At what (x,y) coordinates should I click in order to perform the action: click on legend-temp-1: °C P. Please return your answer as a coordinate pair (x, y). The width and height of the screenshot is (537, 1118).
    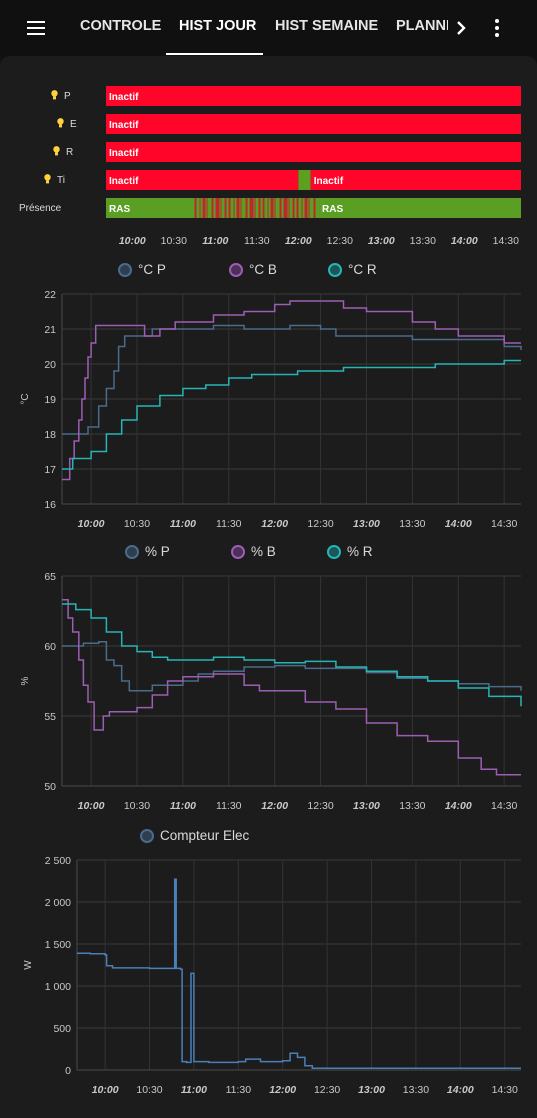
    Looking at the image, I should click on (142, 271).